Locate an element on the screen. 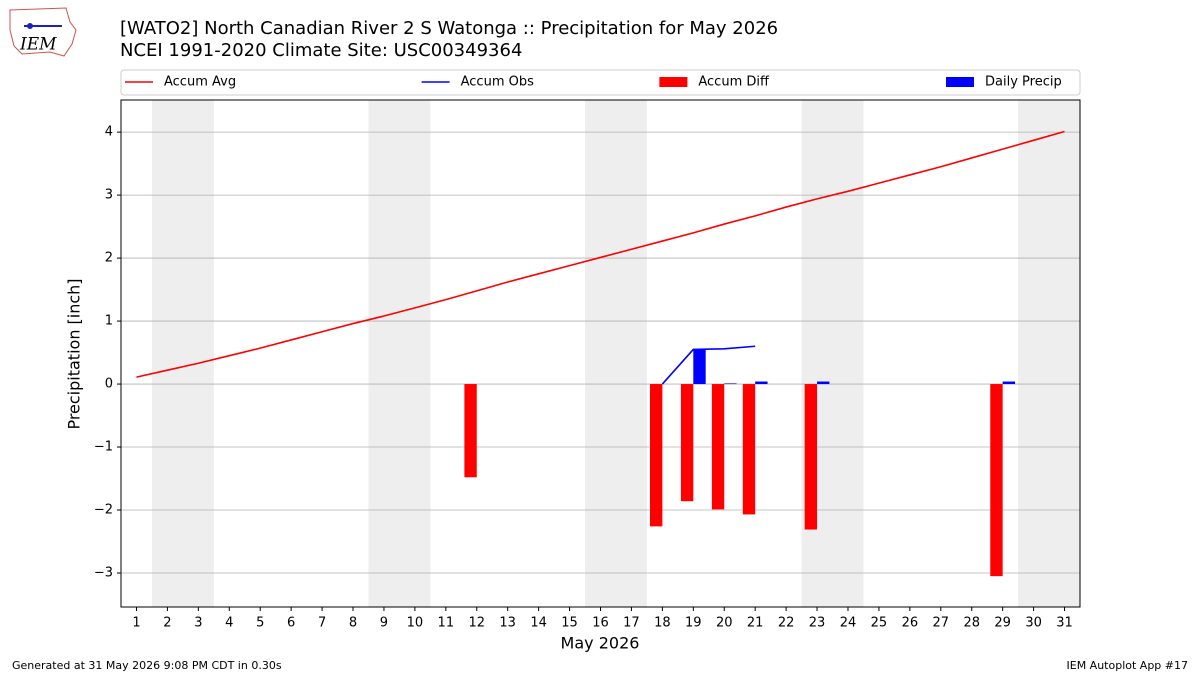 This screenshot has width=1200, height=675. legend-entry: Accum Obs is located at coordinates (477, 82).